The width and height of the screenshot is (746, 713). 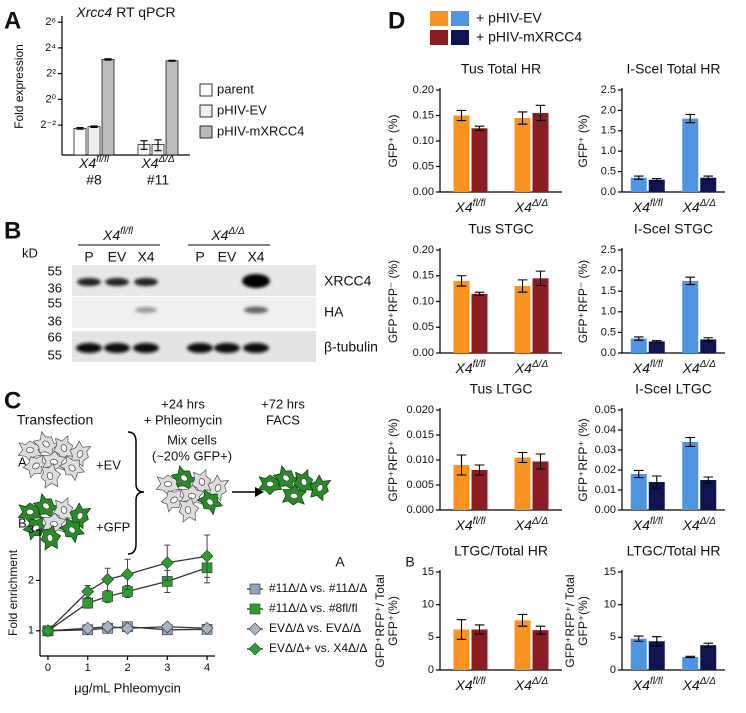 What do you see at coordinates (334, 312) in the screenshot?
I see `blot-row-label: HA` at bounding box center [334, 312].